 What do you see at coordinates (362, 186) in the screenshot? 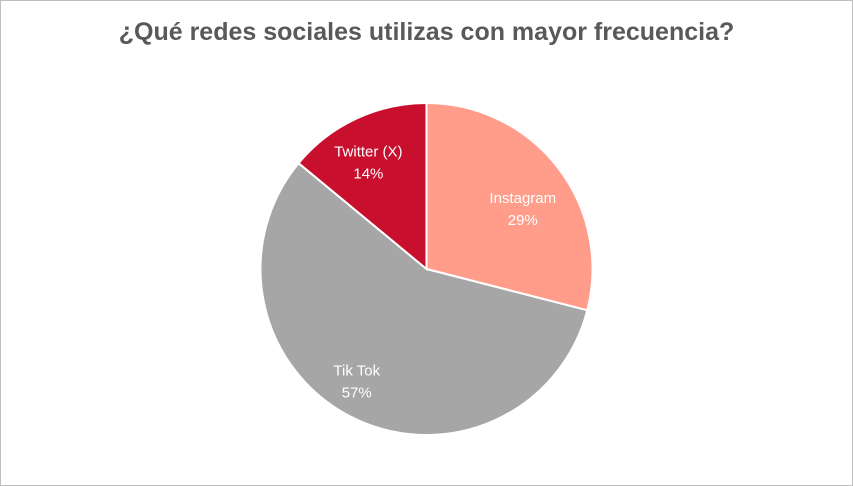
I see `pie-slice-twitter-x` at bounding box center [362, 186].